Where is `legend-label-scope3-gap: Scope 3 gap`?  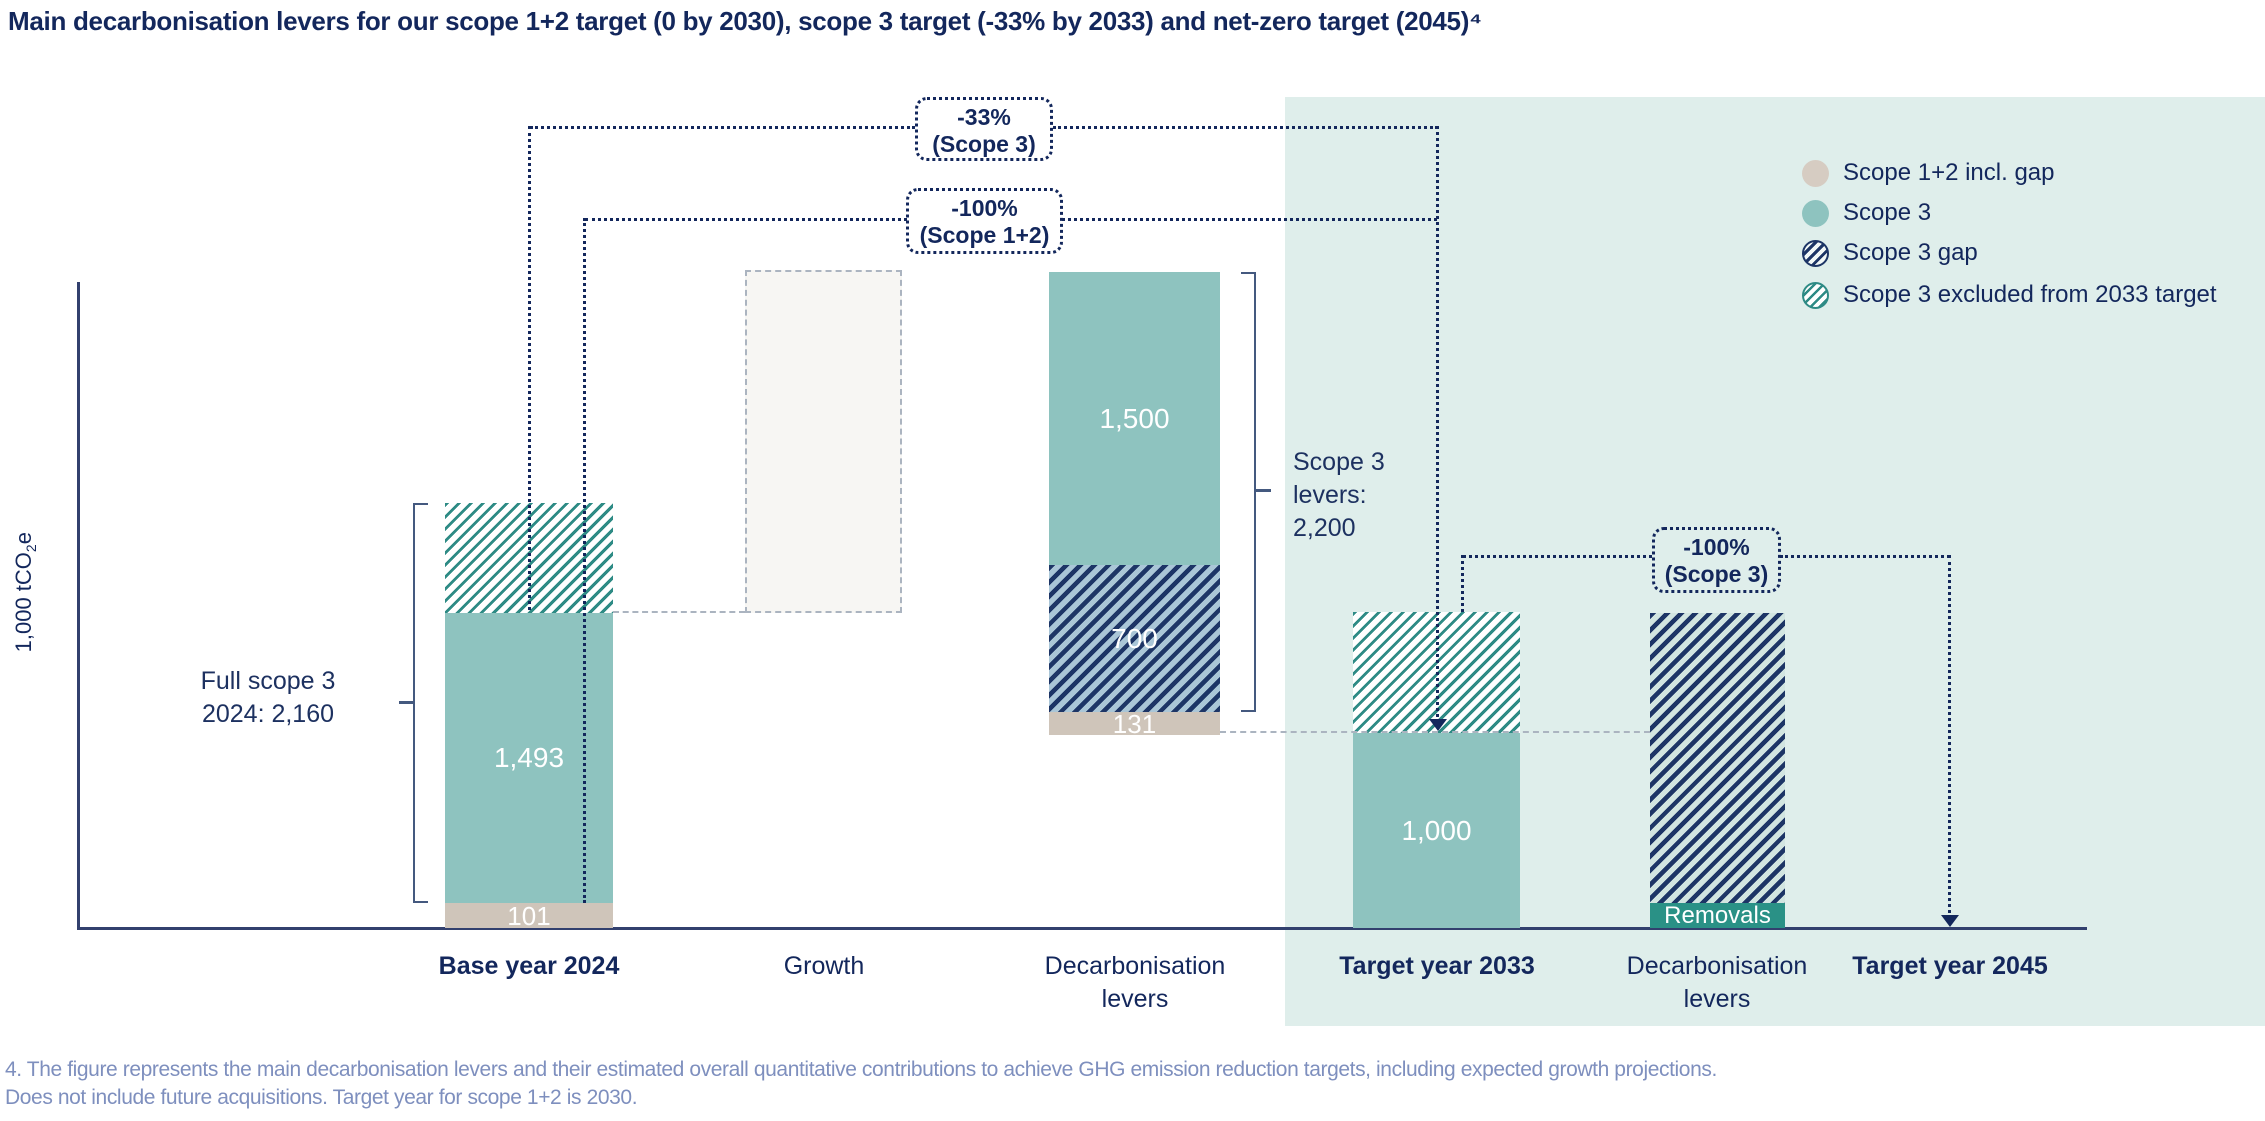 legend-label-scope3-gap: Scope 3 gap is located at coordinates (1910, 252).